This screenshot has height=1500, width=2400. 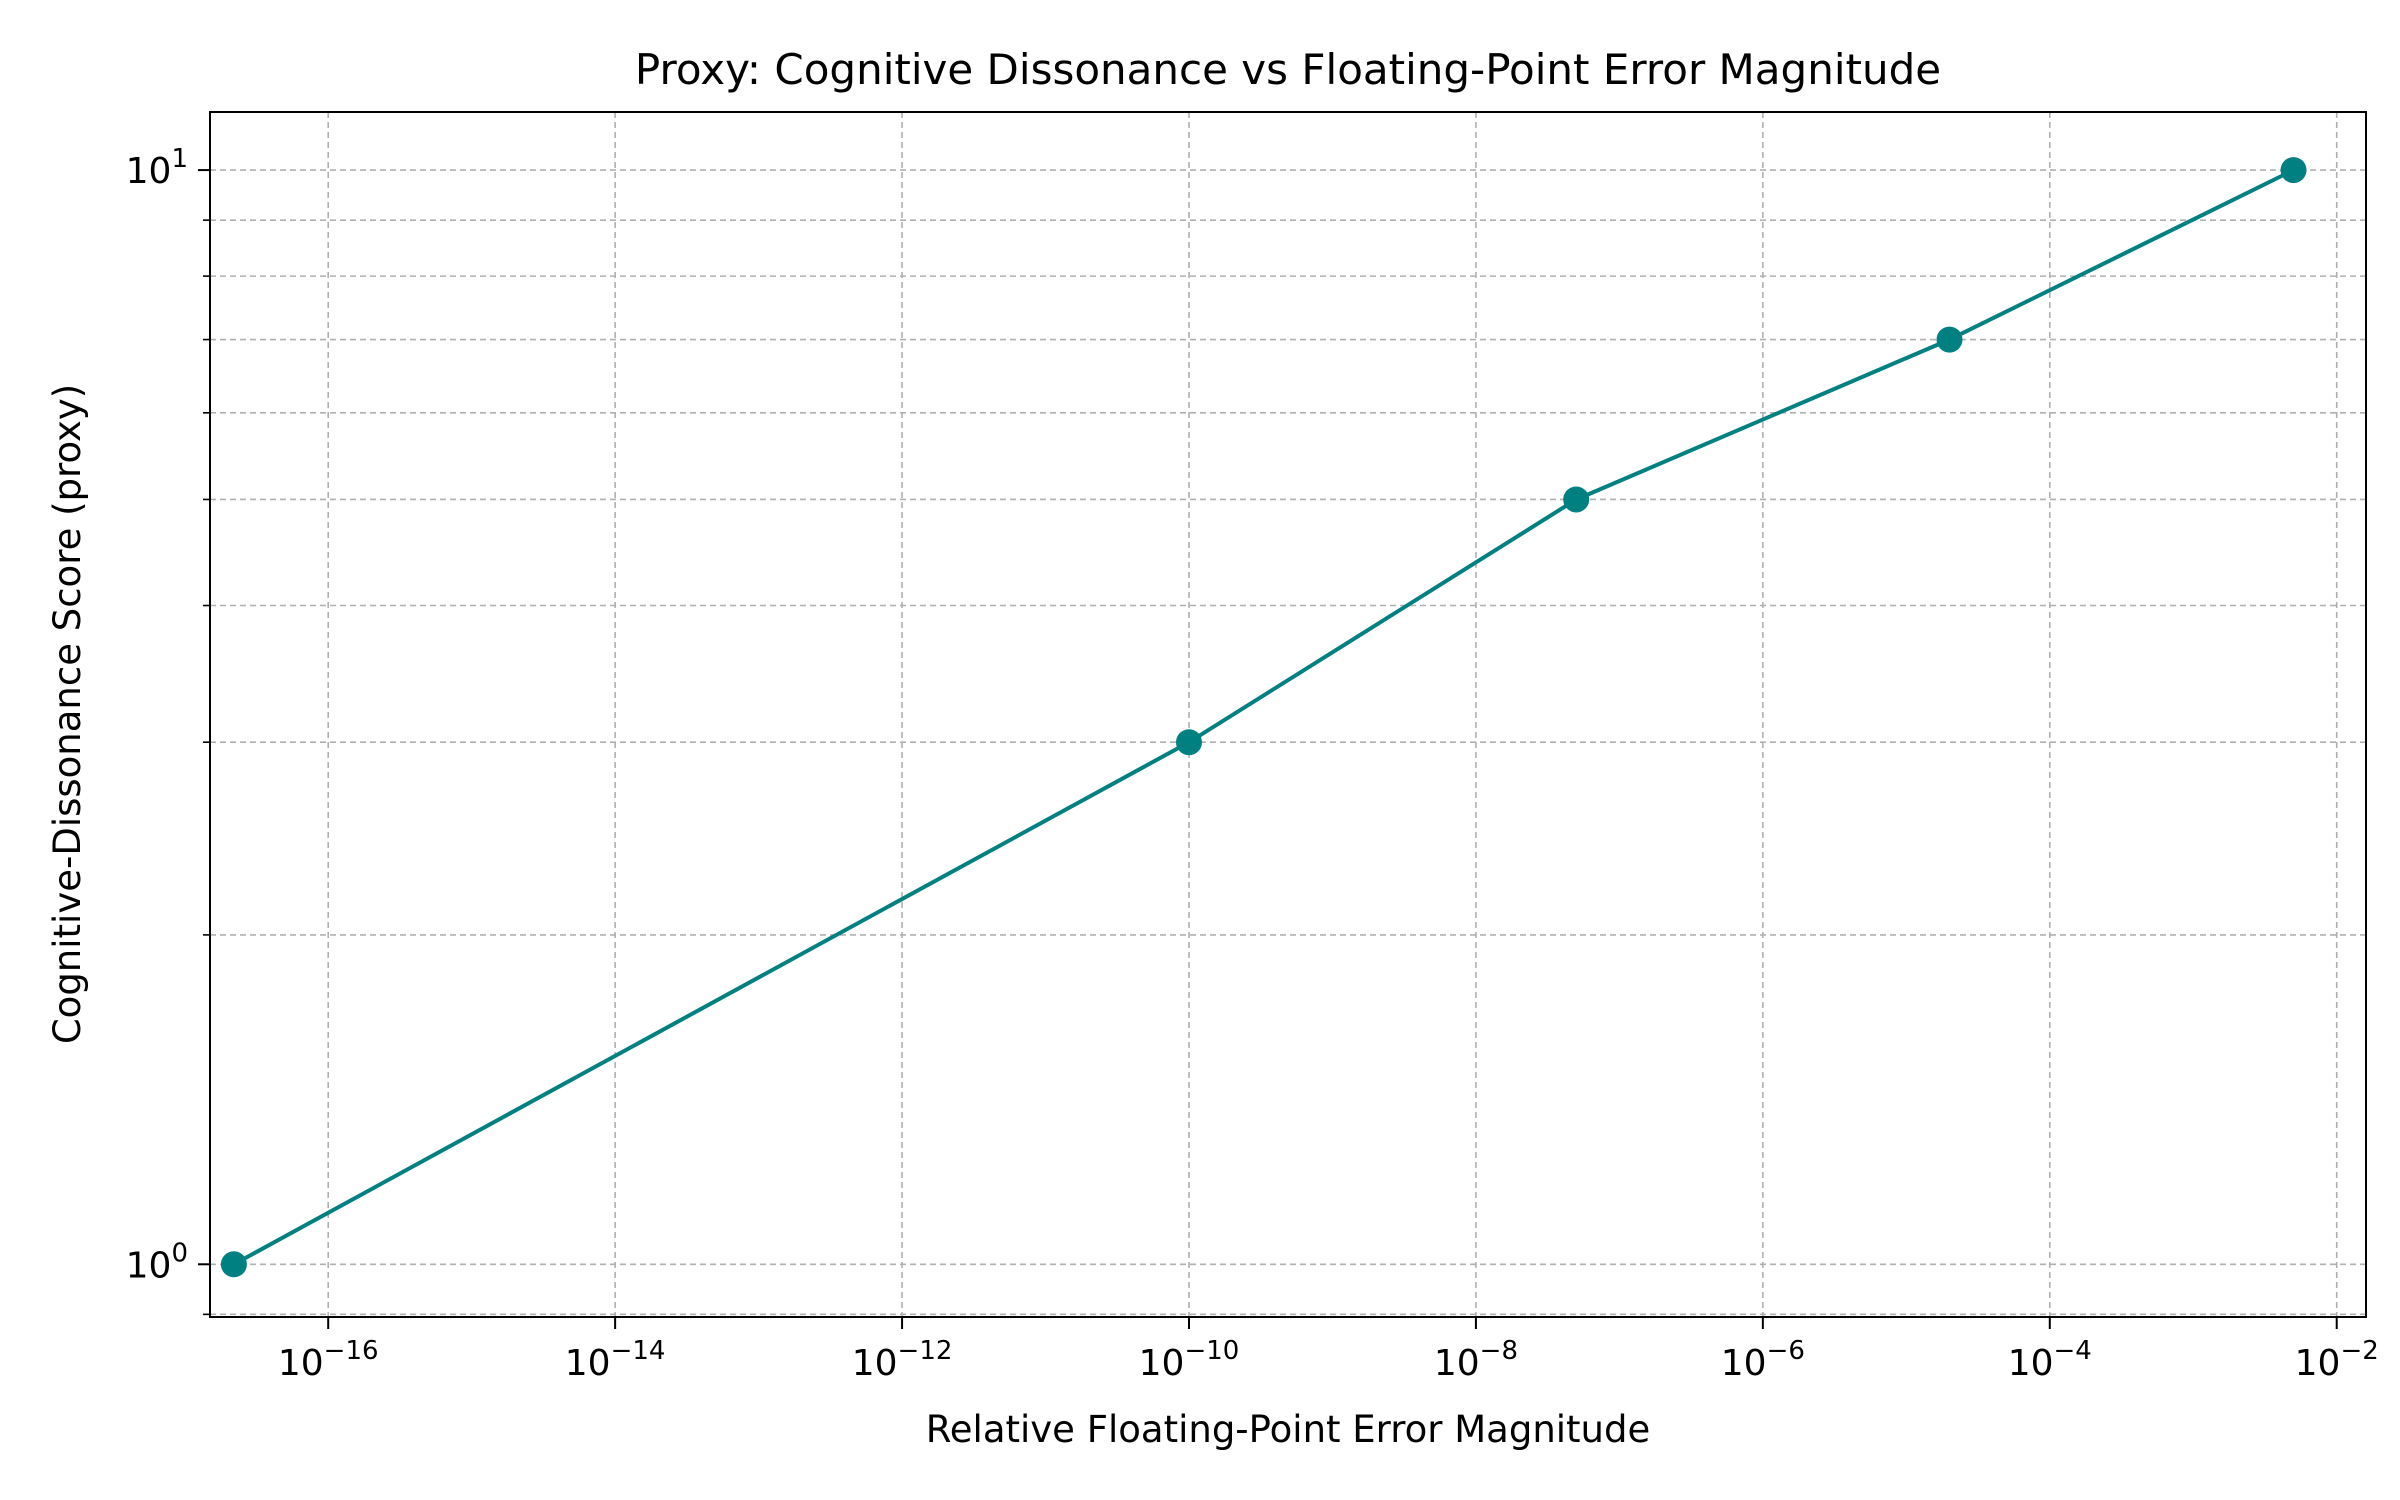 I want to click on y-tick-label: 10⁰, so click(x=157, y=1262).